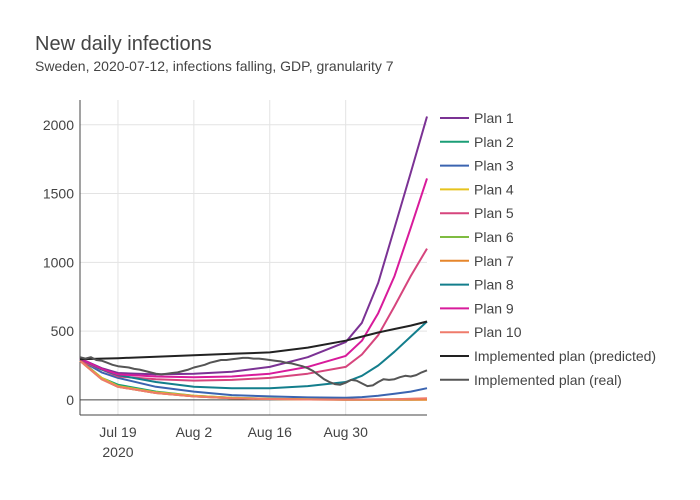 The height and width of the screenshot is (500, 700). I want to click on legend-label: Plan 3, so click(494, 166).